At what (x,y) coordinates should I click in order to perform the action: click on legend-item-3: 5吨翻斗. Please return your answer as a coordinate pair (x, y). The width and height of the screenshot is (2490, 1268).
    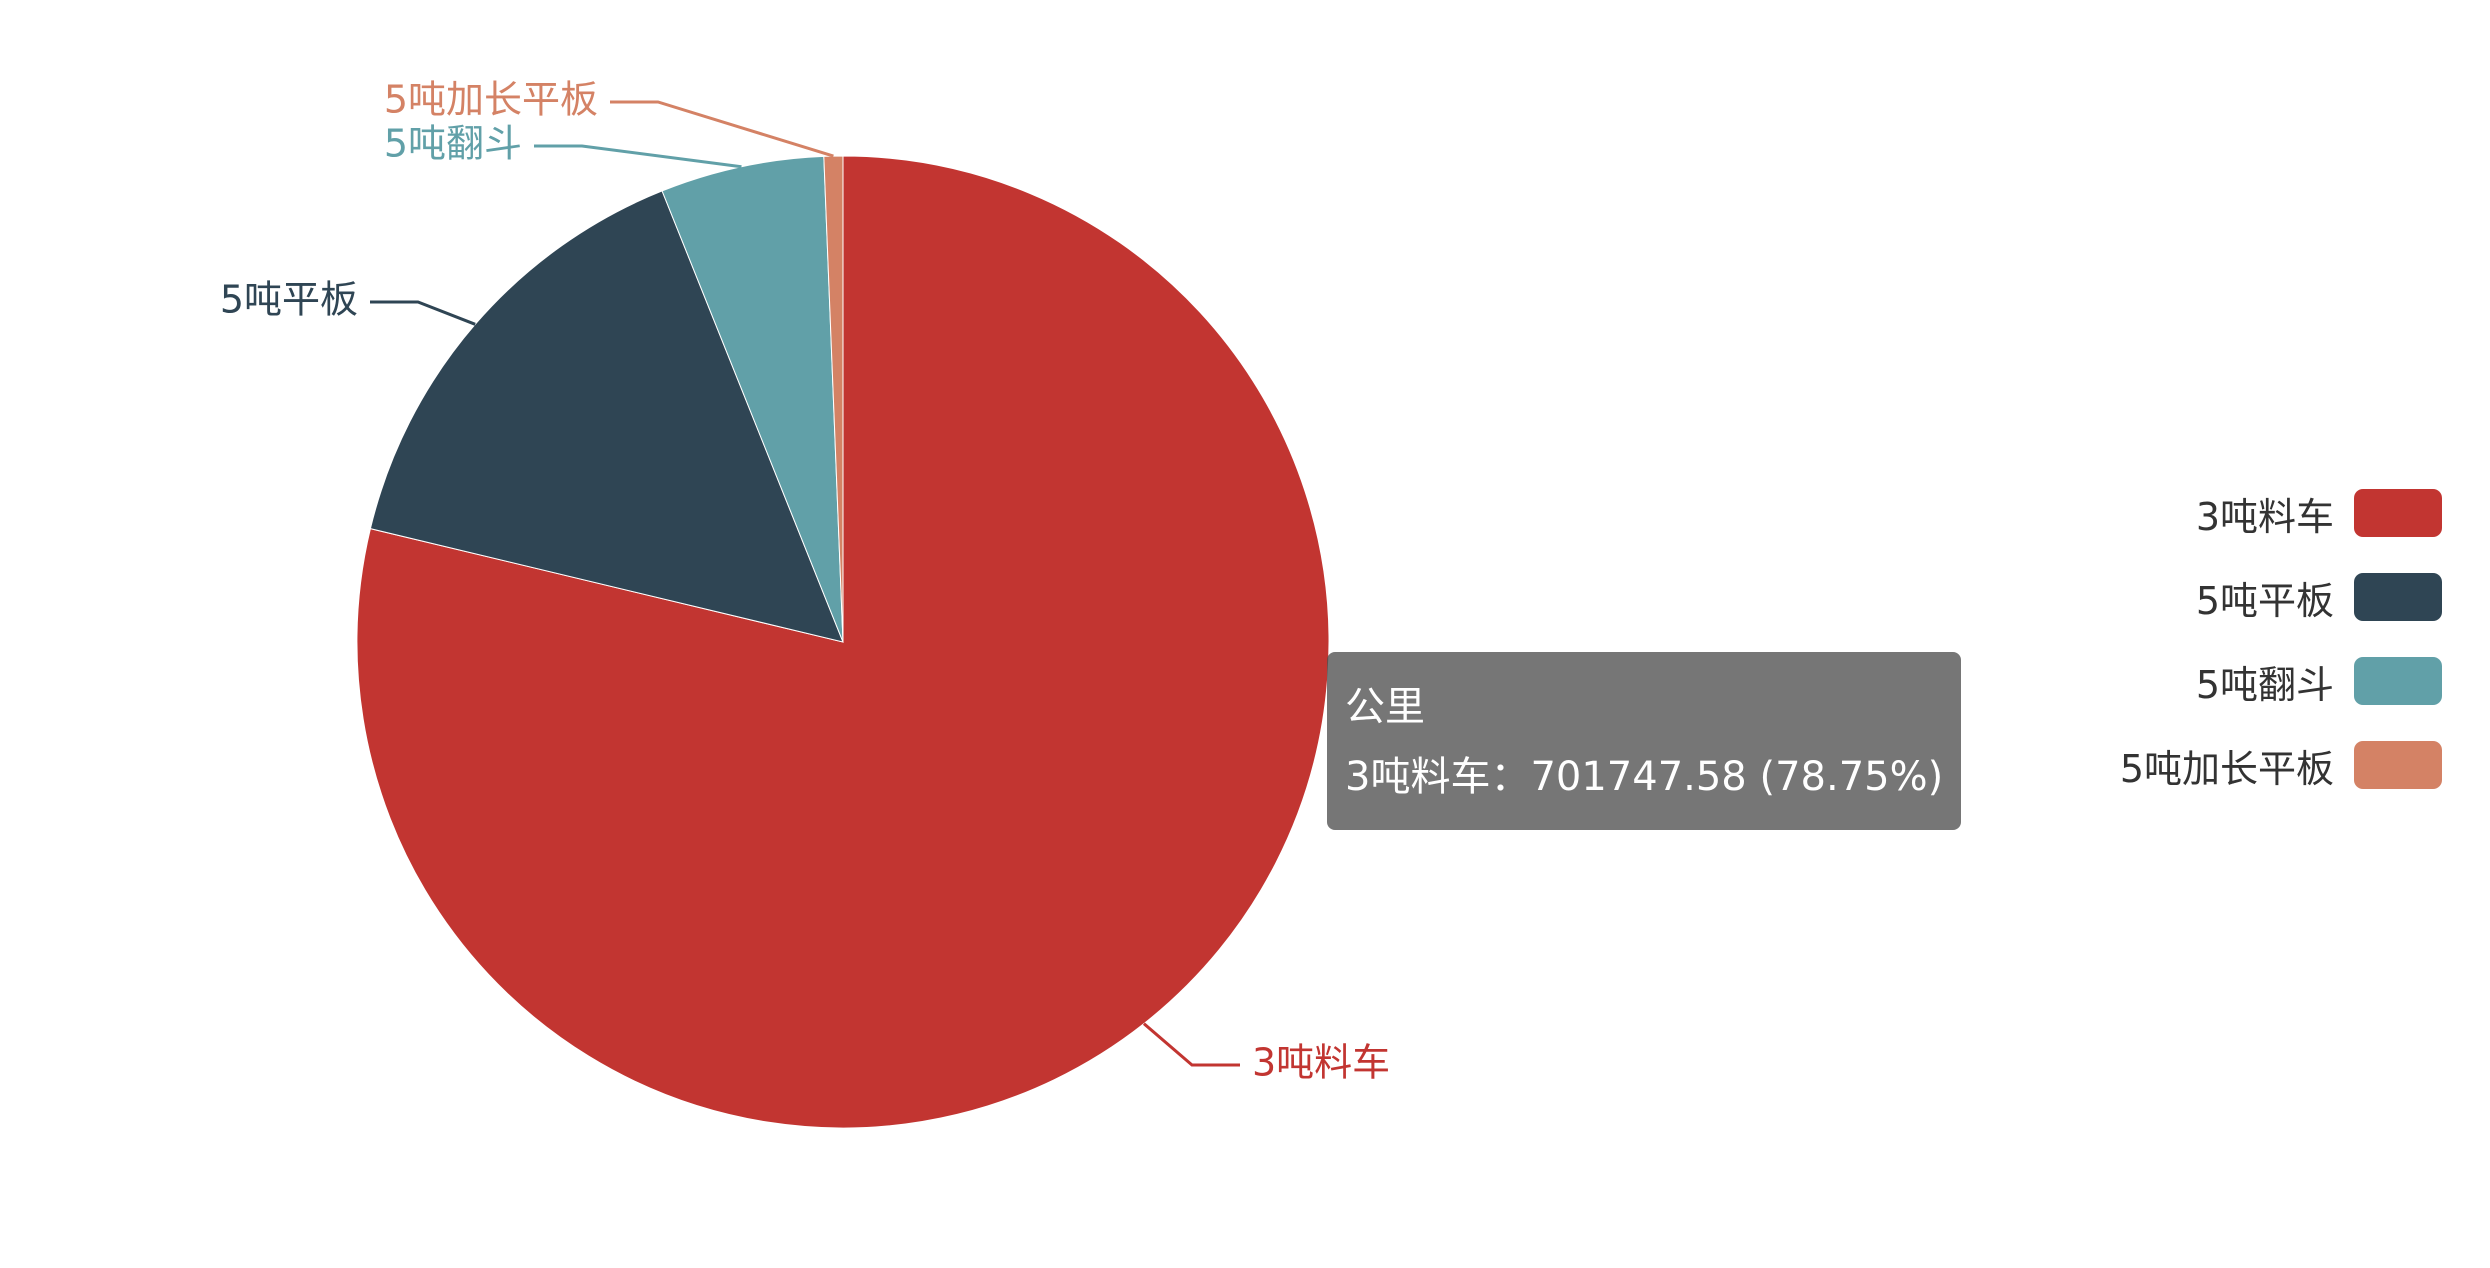
    Looking at the image, I should click on (2281, 681).